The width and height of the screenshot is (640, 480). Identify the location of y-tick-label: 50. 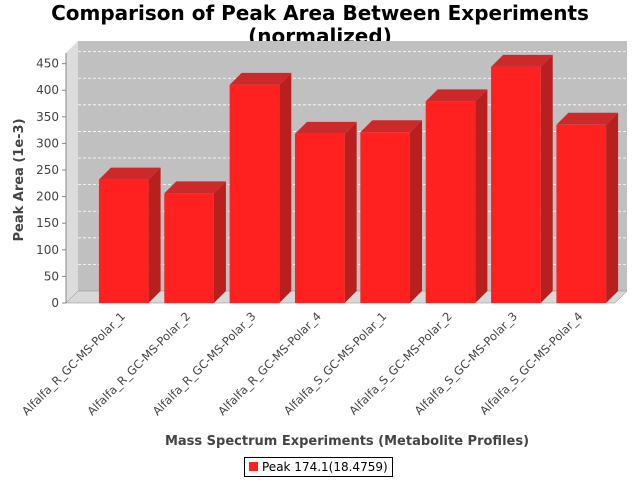
(51, 276).